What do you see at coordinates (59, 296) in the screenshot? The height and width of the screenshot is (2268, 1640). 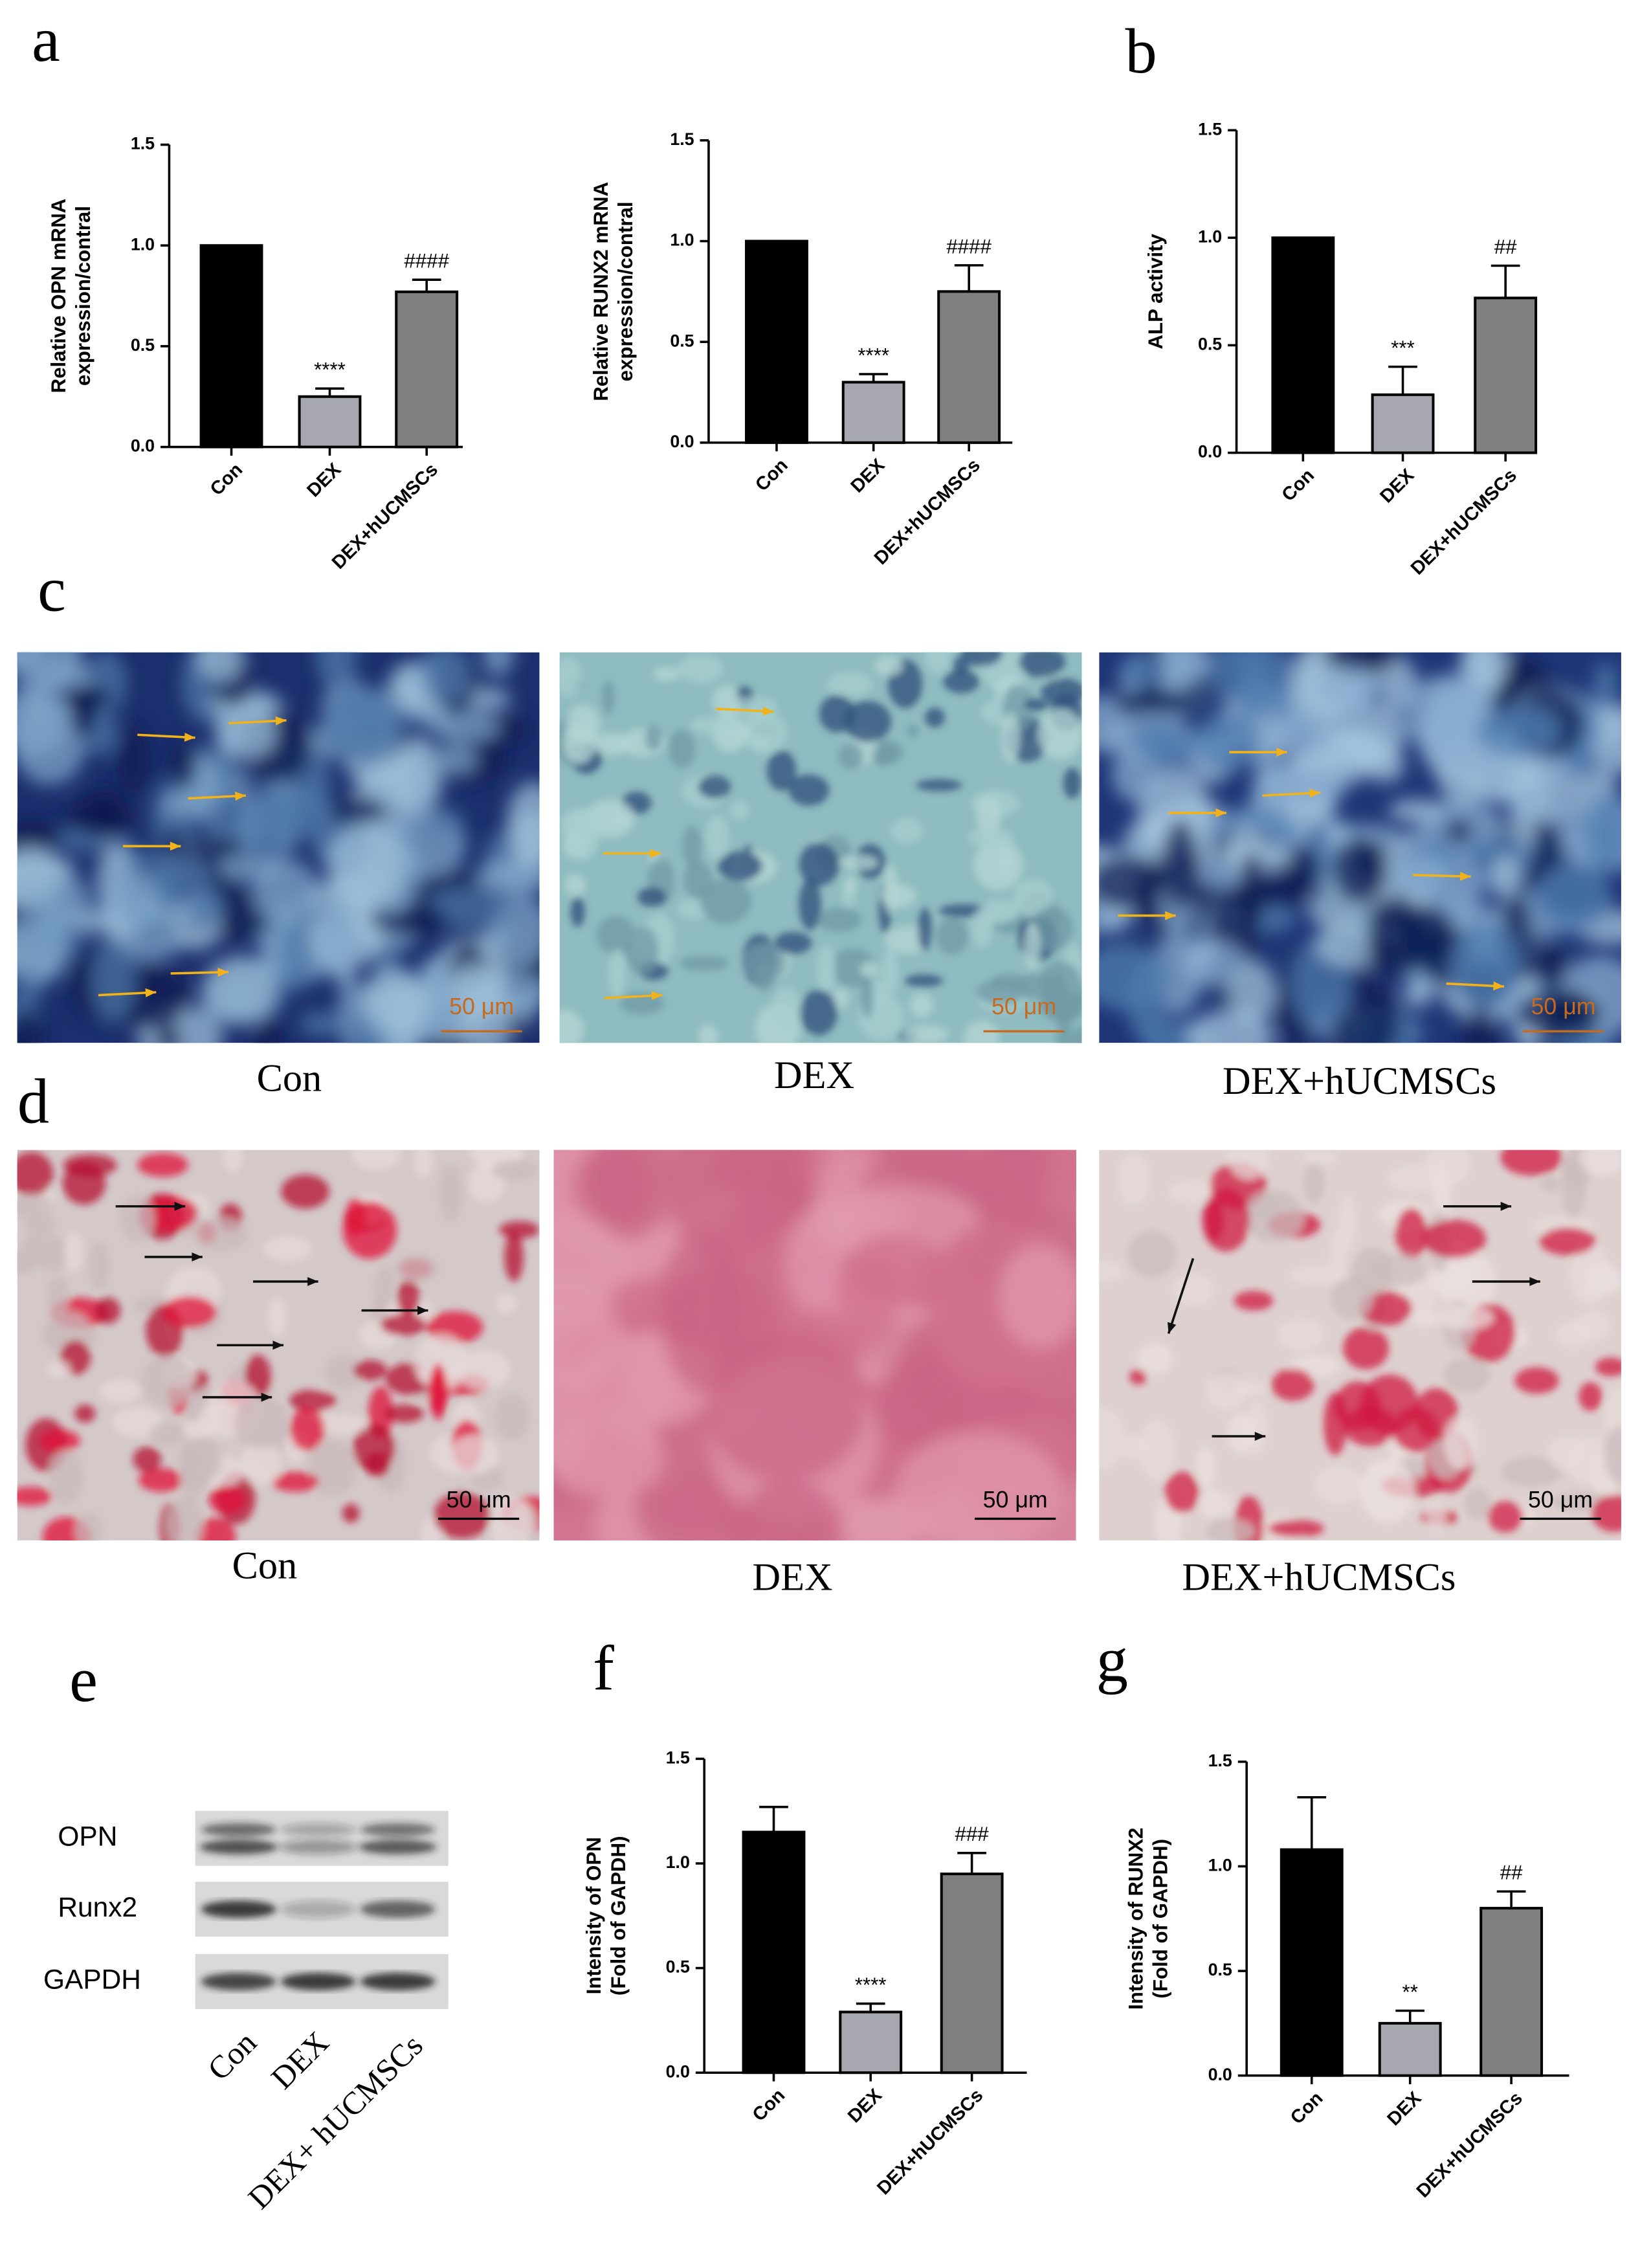 I see `y-axis-label: Relative OPN mRNA` at bounding box center [59, 296].